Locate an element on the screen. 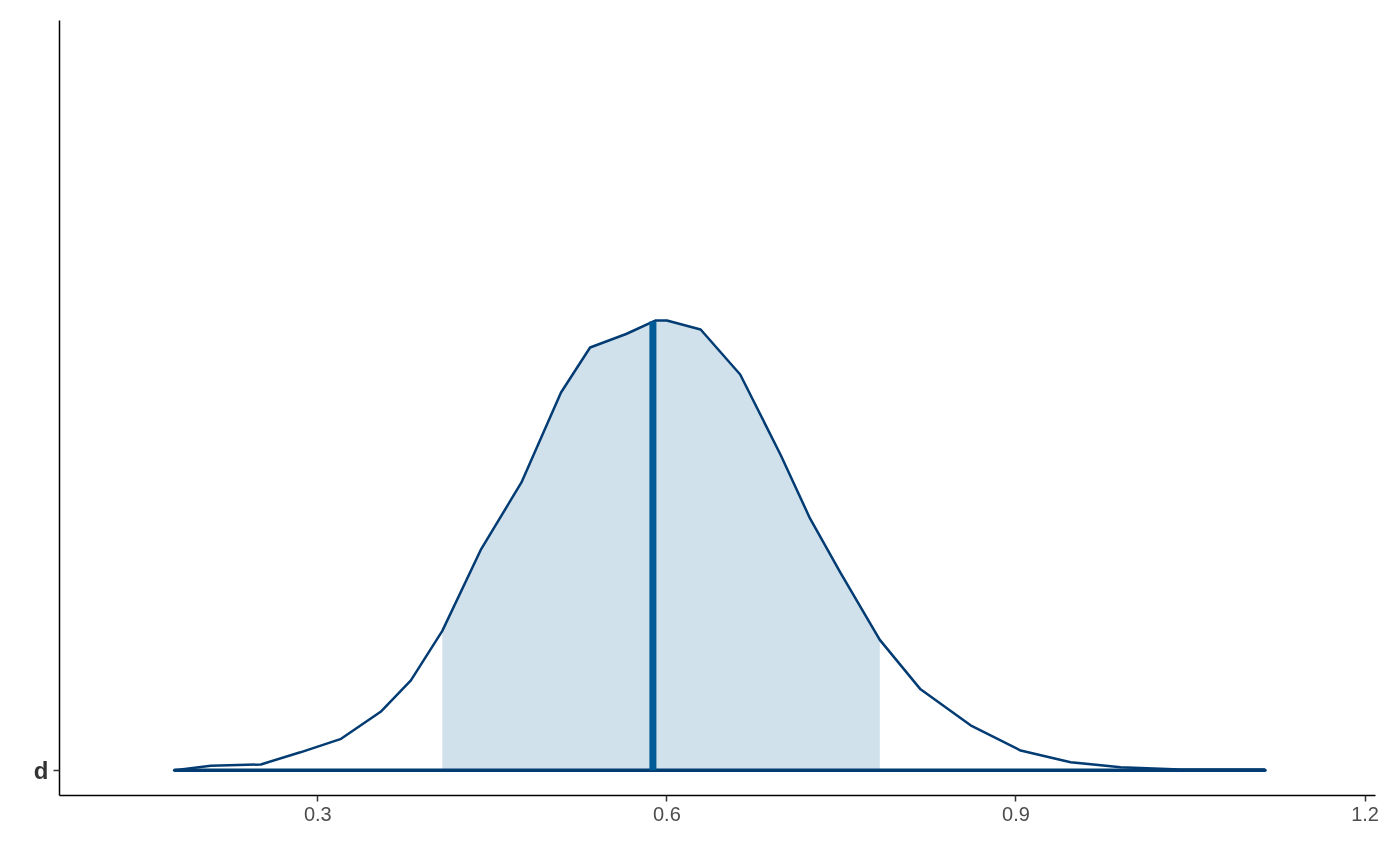  x-tick-label: 0.9 is located at coordinates (1016, 813).